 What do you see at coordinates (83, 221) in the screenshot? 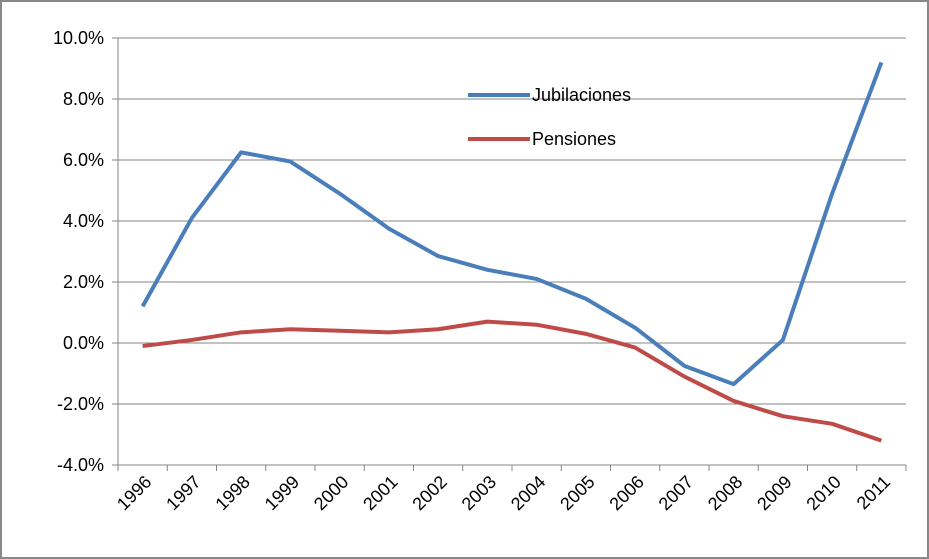
I see `y-tick-label: 4.0%` at bounding box center [83, 221].